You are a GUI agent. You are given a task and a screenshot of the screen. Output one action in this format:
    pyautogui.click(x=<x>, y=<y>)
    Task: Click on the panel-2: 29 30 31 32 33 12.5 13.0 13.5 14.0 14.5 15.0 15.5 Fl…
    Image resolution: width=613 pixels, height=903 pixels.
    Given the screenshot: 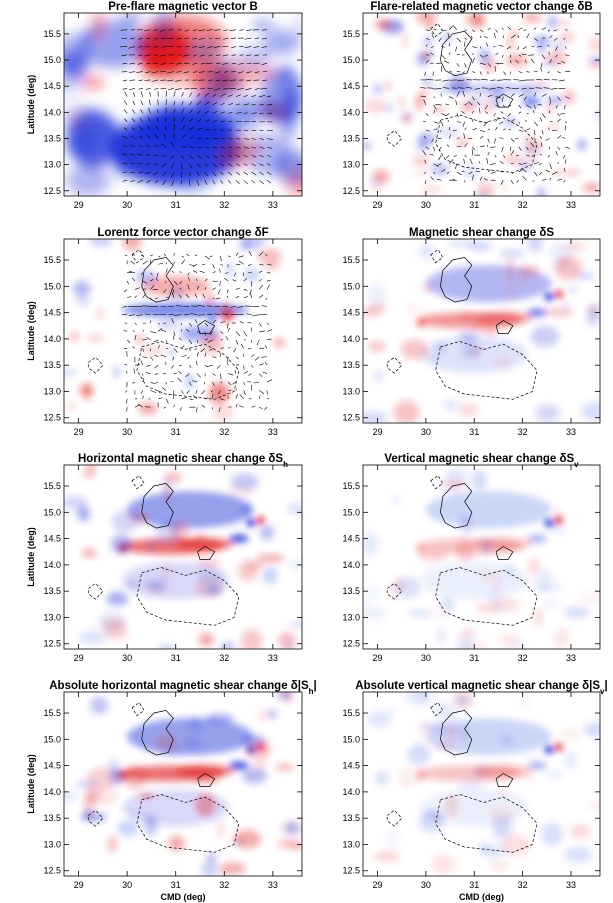 What is the action you would take?
    pyautogui.click(x=471, y=105)
    